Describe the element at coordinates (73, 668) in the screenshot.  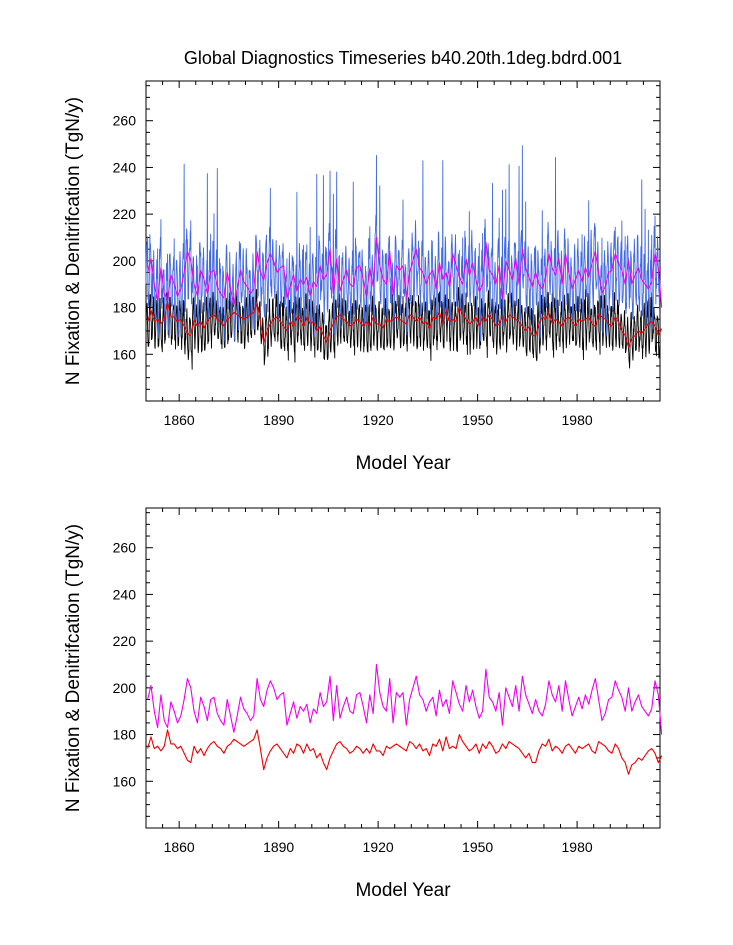
I see `bottom-y-axis-title: N Fixation & Denitrifcation (TgN/y)` at that location.